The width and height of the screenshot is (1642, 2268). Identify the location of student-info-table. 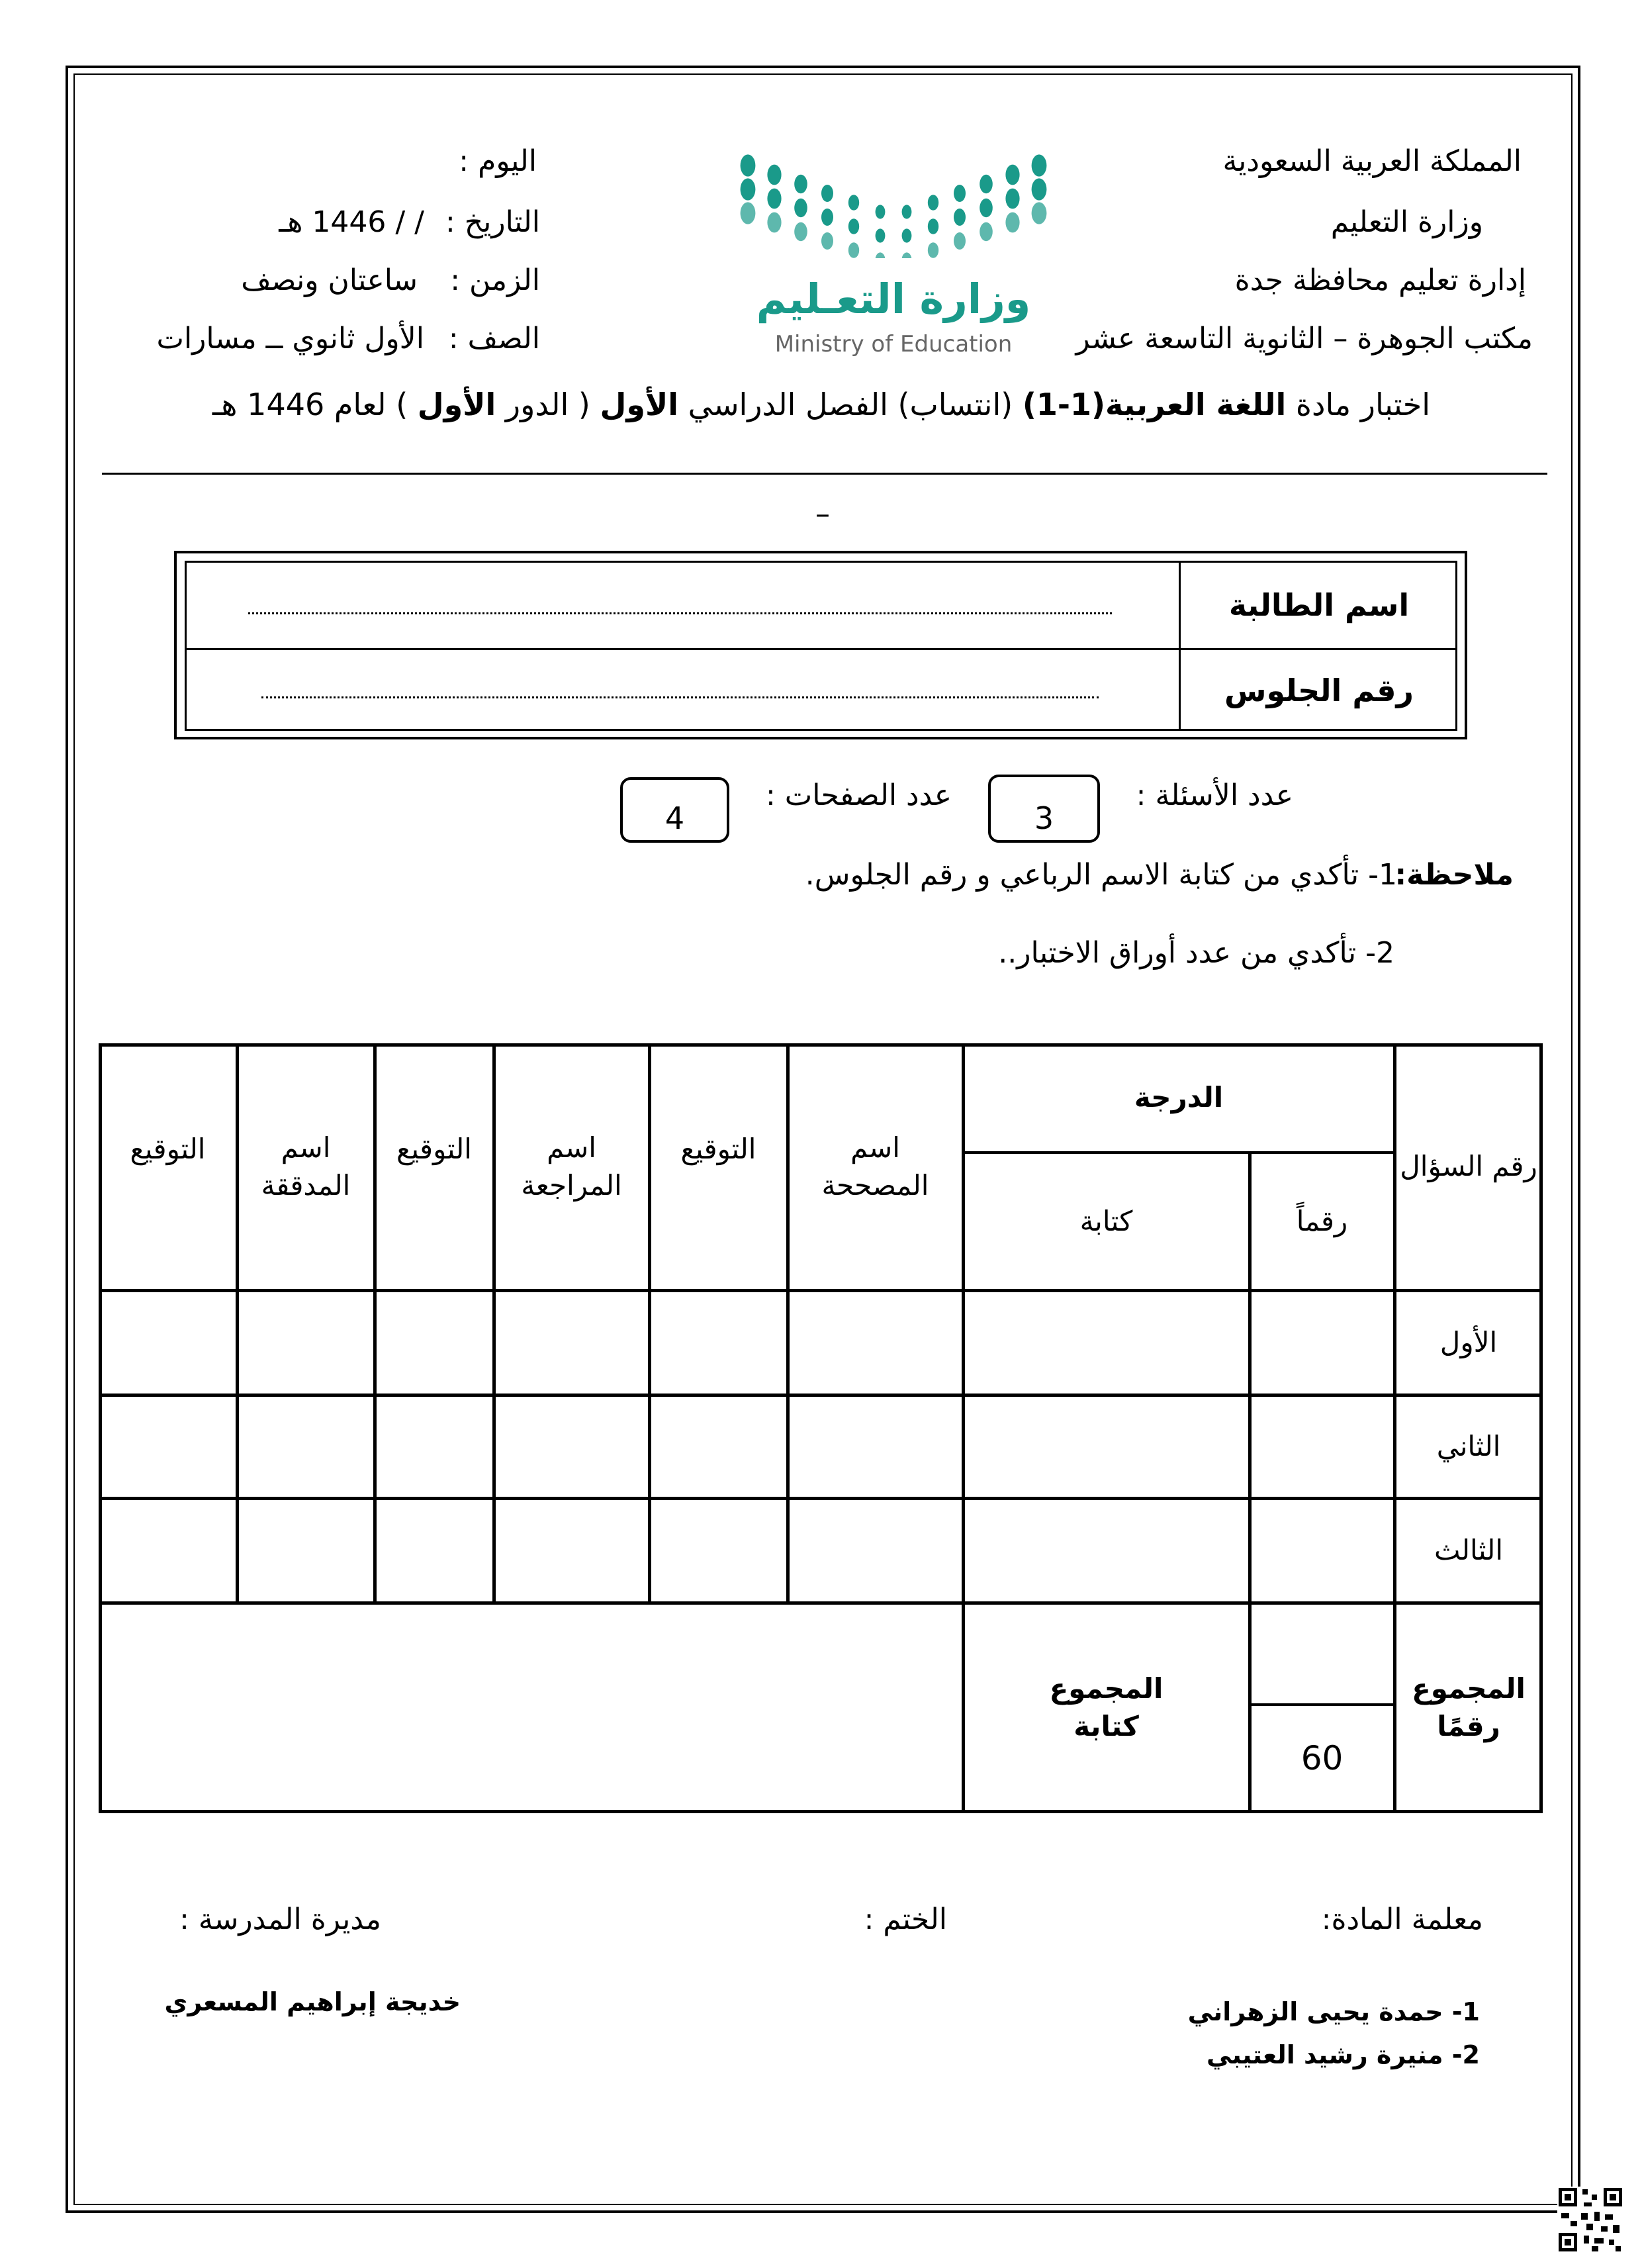
(820, 645).